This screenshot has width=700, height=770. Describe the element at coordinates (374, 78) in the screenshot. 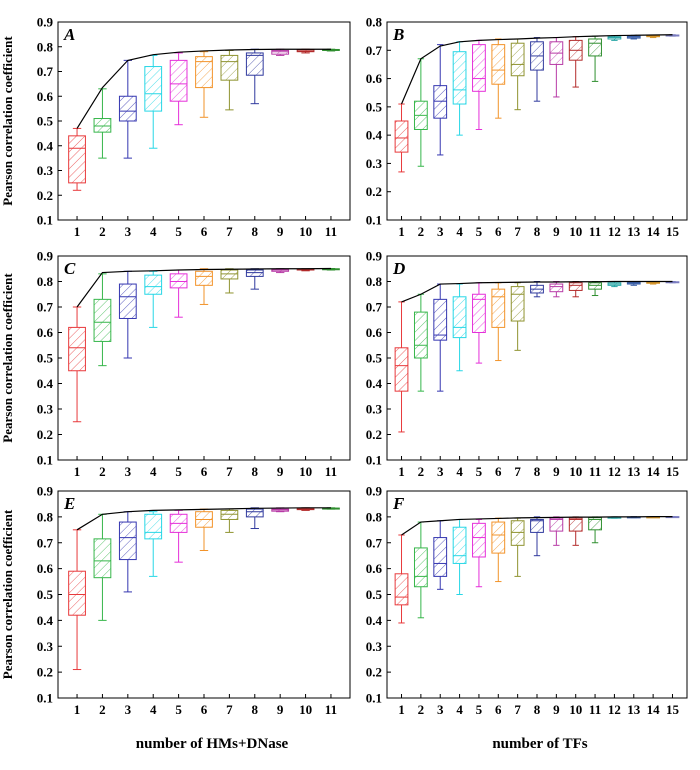

I see `y-tick-label: 0.6` at that location.